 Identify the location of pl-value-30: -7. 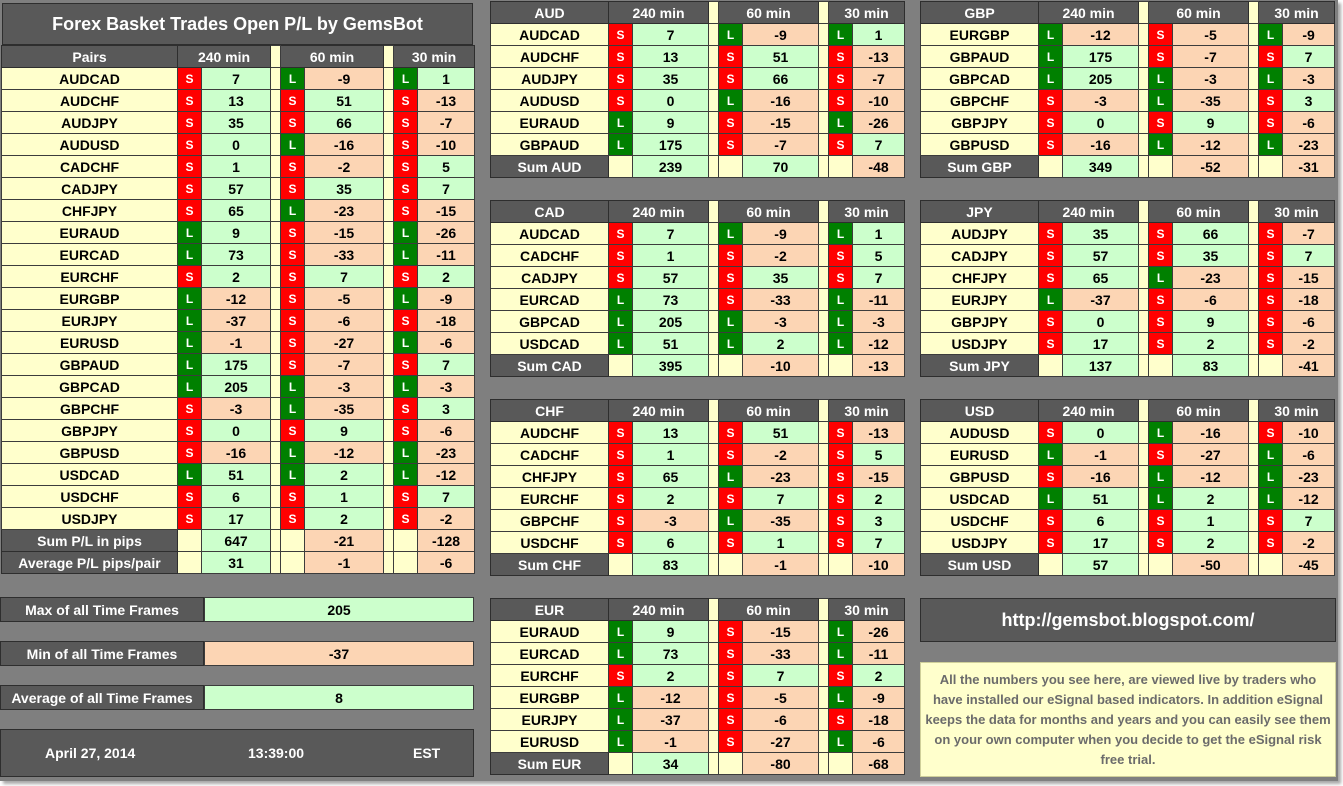
(879, 78).